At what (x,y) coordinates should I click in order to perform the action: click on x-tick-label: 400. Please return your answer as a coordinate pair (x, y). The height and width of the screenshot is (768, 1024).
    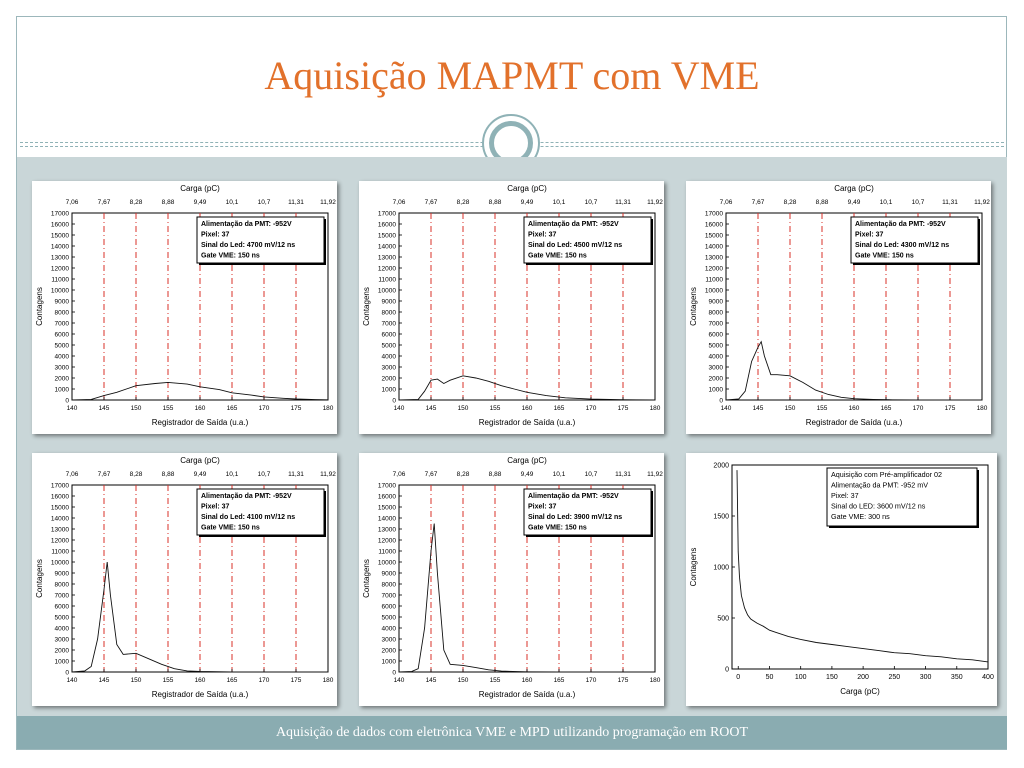
    Looking at the image, I should click on (988, 677).